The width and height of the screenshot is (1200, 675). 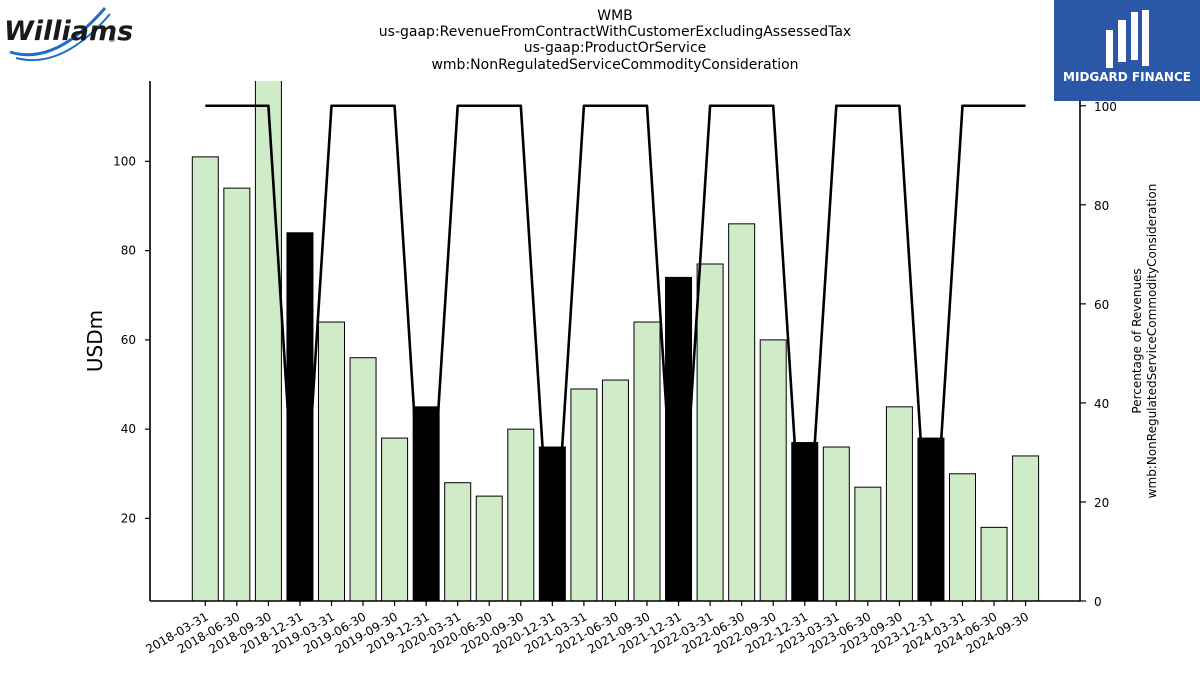 What do you see at coordinates (615, 16) in the screenshot?
I see `chart-title-line-1: WMB` at bounding box center [615, 16].